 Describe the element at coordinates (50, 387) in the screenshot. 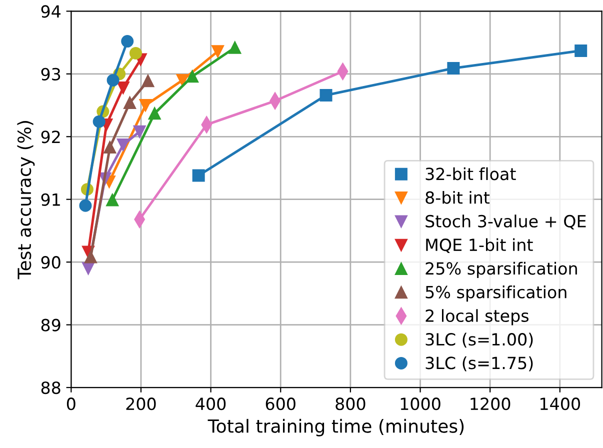

I see `y-tick-label: 88` at that location.